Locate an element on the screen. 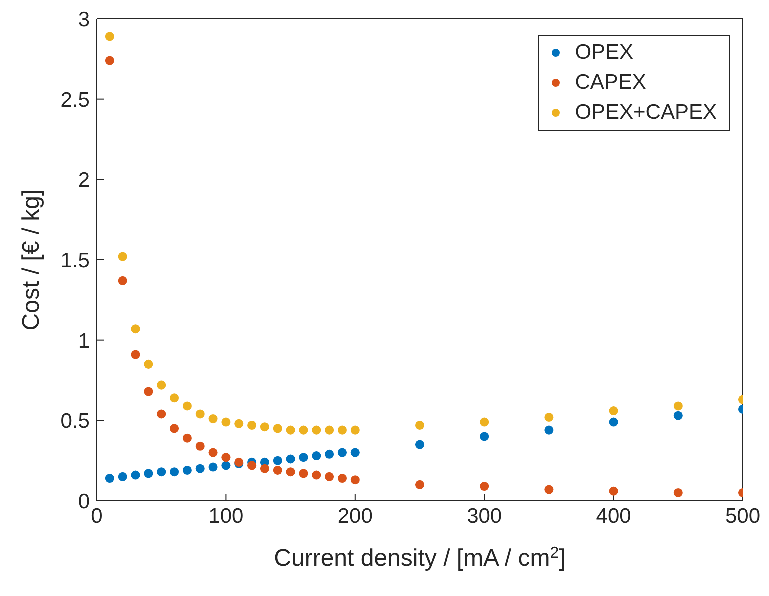 Image resolution: width=769 pixels, height=596 pixels. legend-label: OPEX is located at coordinates (604, 53).